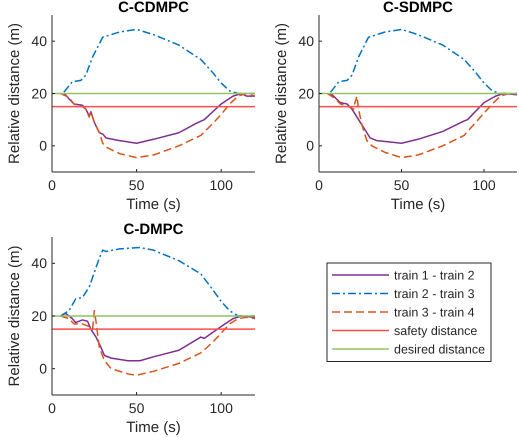  What do you see at coordinates (154, 229) in the screenshot?
I see `chart-title: C-DMPC` at bounding box center [154, 229].